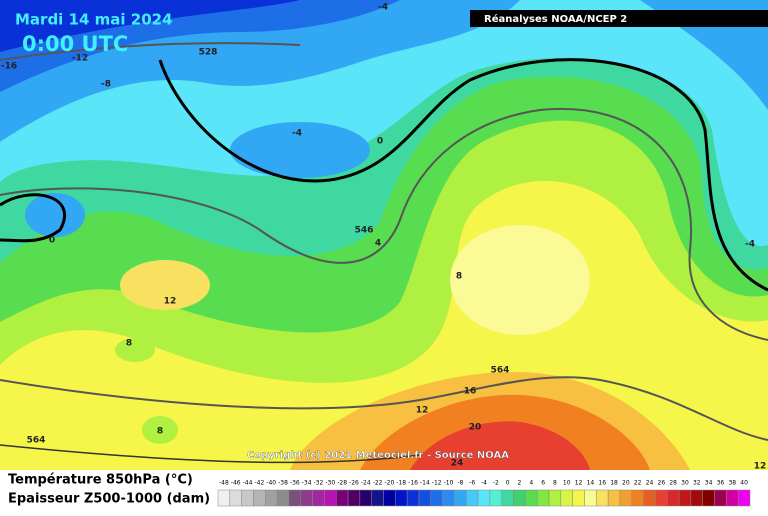 This screenshot has height=516, width=768. Describe the element at coordinates (626, 483) in the screenshot. I see `scale-label: 20` at that location.